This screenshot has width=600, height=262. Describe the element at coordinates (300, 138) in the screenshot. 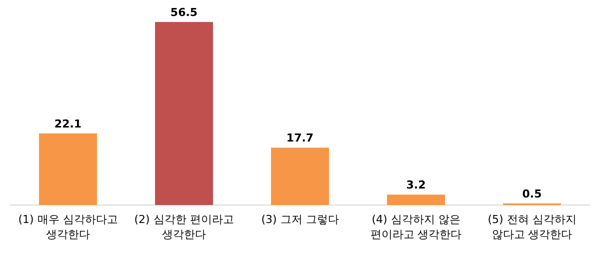

I see `data-label: 17.7` at that location.